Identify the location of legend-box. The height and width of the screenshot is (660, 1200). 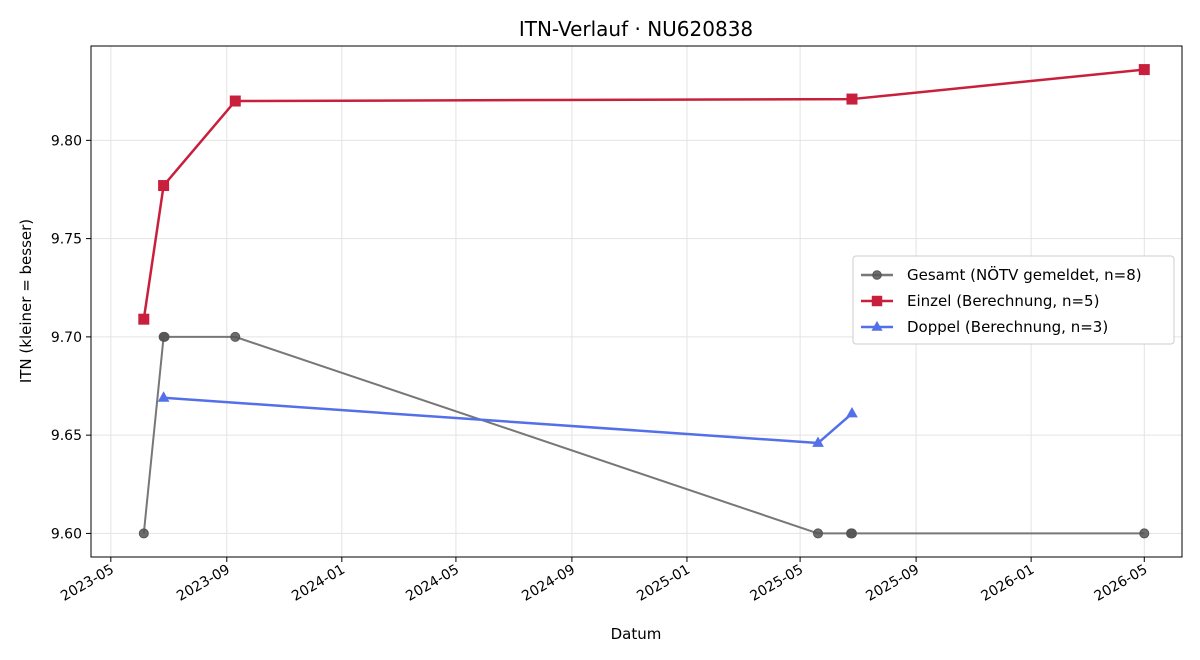
(1013, 300).